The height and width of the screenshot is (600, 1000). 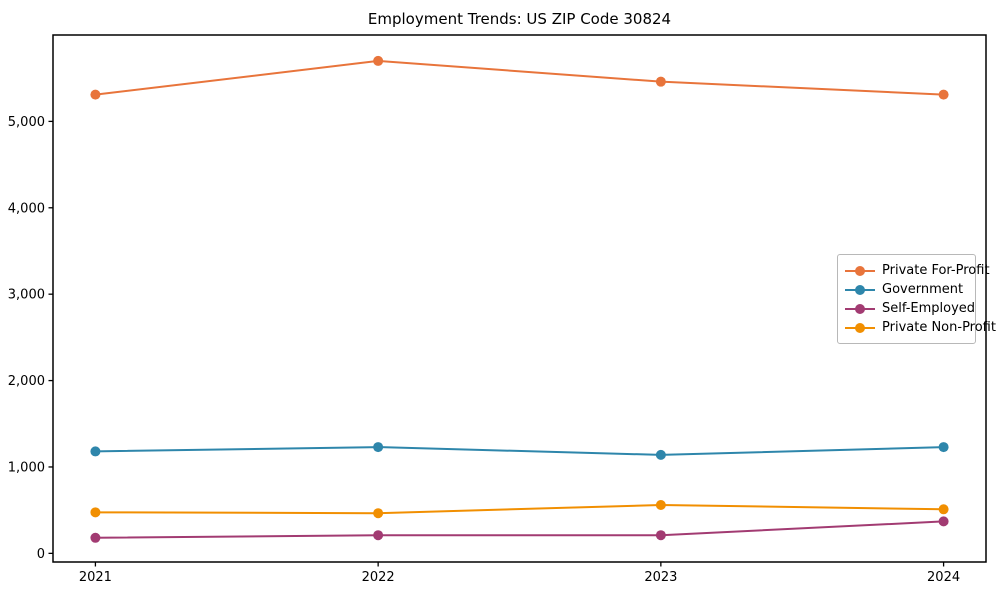 What do you see at coordinates (95, 577) in the screenshot?
I see `x-tick-label: 2021` at bounding box center [95, 577].